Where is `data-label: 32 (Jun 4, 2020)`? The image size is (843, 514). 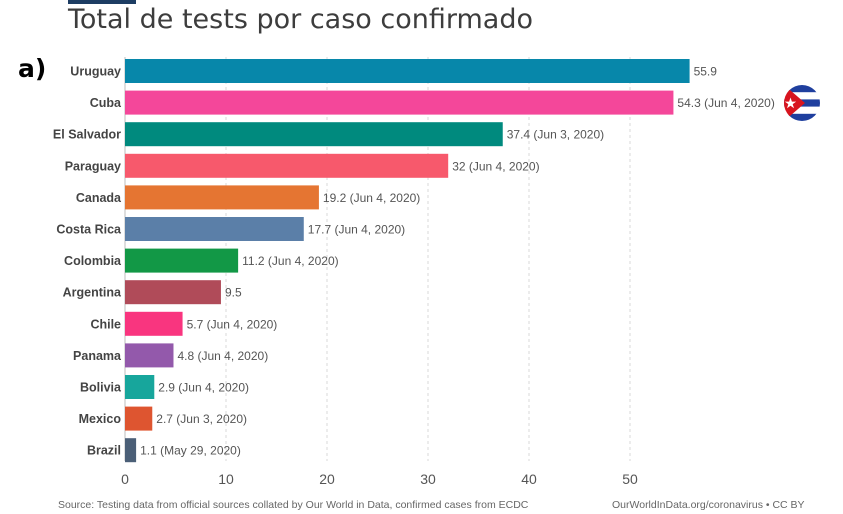
data-label: 32 (Jun 4, 2020) is located at coordinates (495, 166).